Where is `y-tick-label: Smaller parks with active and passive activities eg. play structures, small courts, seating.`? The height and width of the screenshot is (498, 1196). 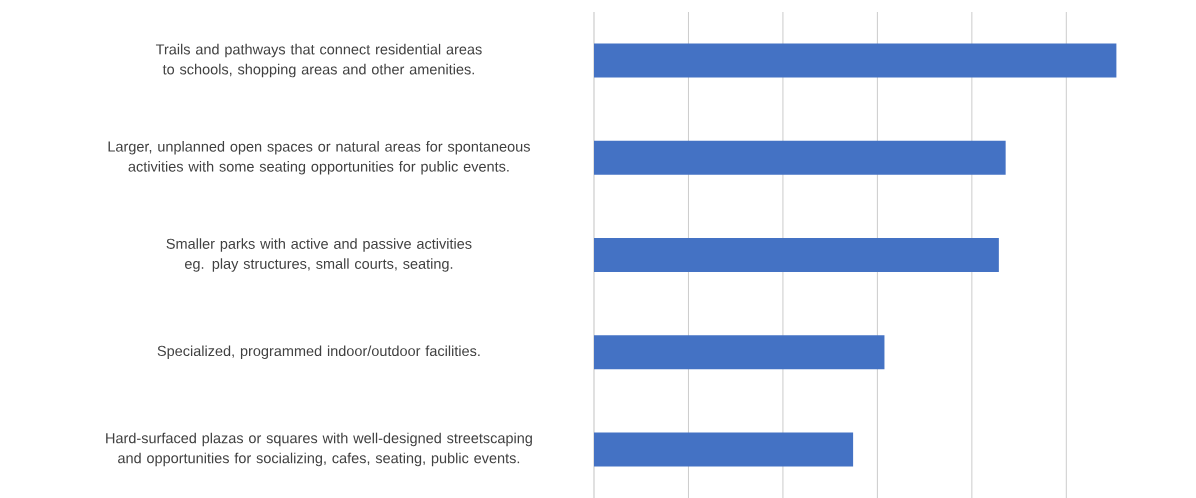 y-tick-label: Smaller parks with active and passive activities eg. play structures, small courts, seating. is located at coordinates (319, 255).